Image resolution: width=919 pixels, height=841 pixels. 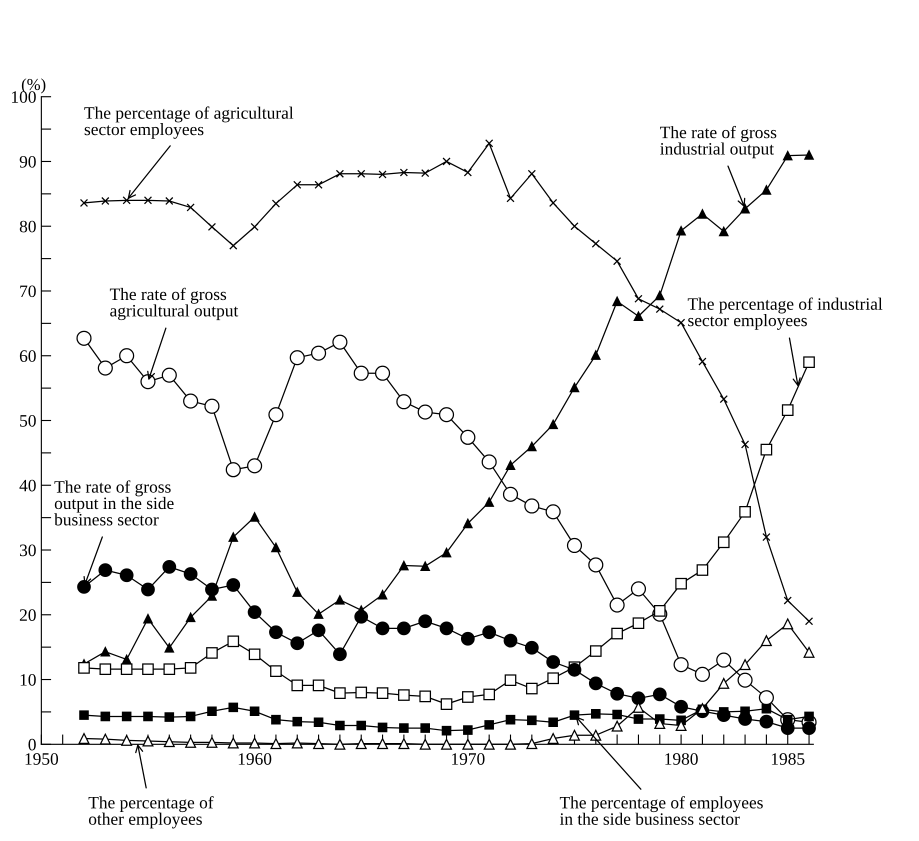 I want to click on annotation: The percentage of other employees, so click(x=151, y=812).